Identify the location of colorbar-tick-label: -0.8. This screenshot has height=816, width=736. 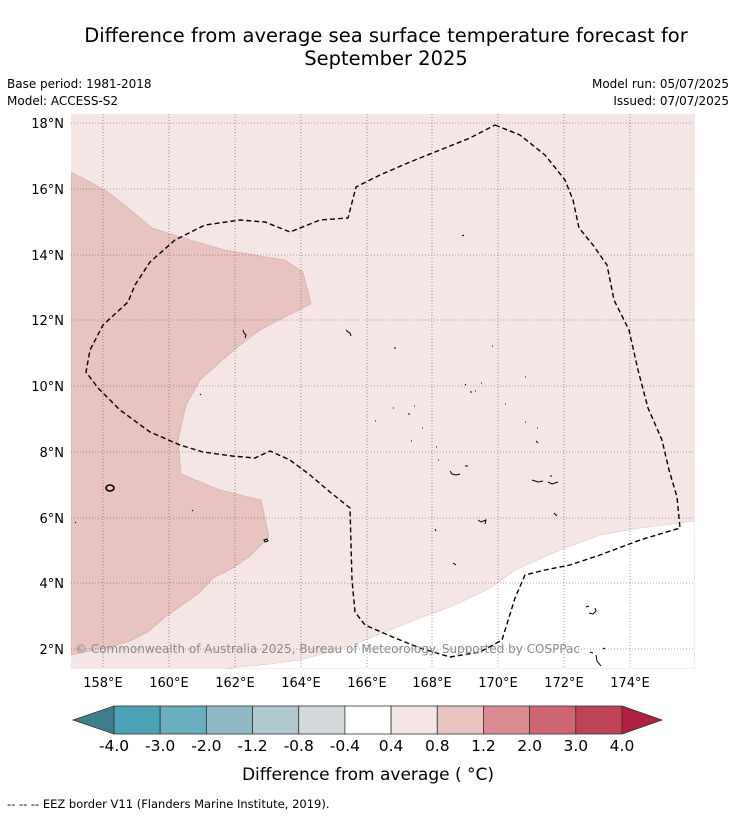
(299, 746).